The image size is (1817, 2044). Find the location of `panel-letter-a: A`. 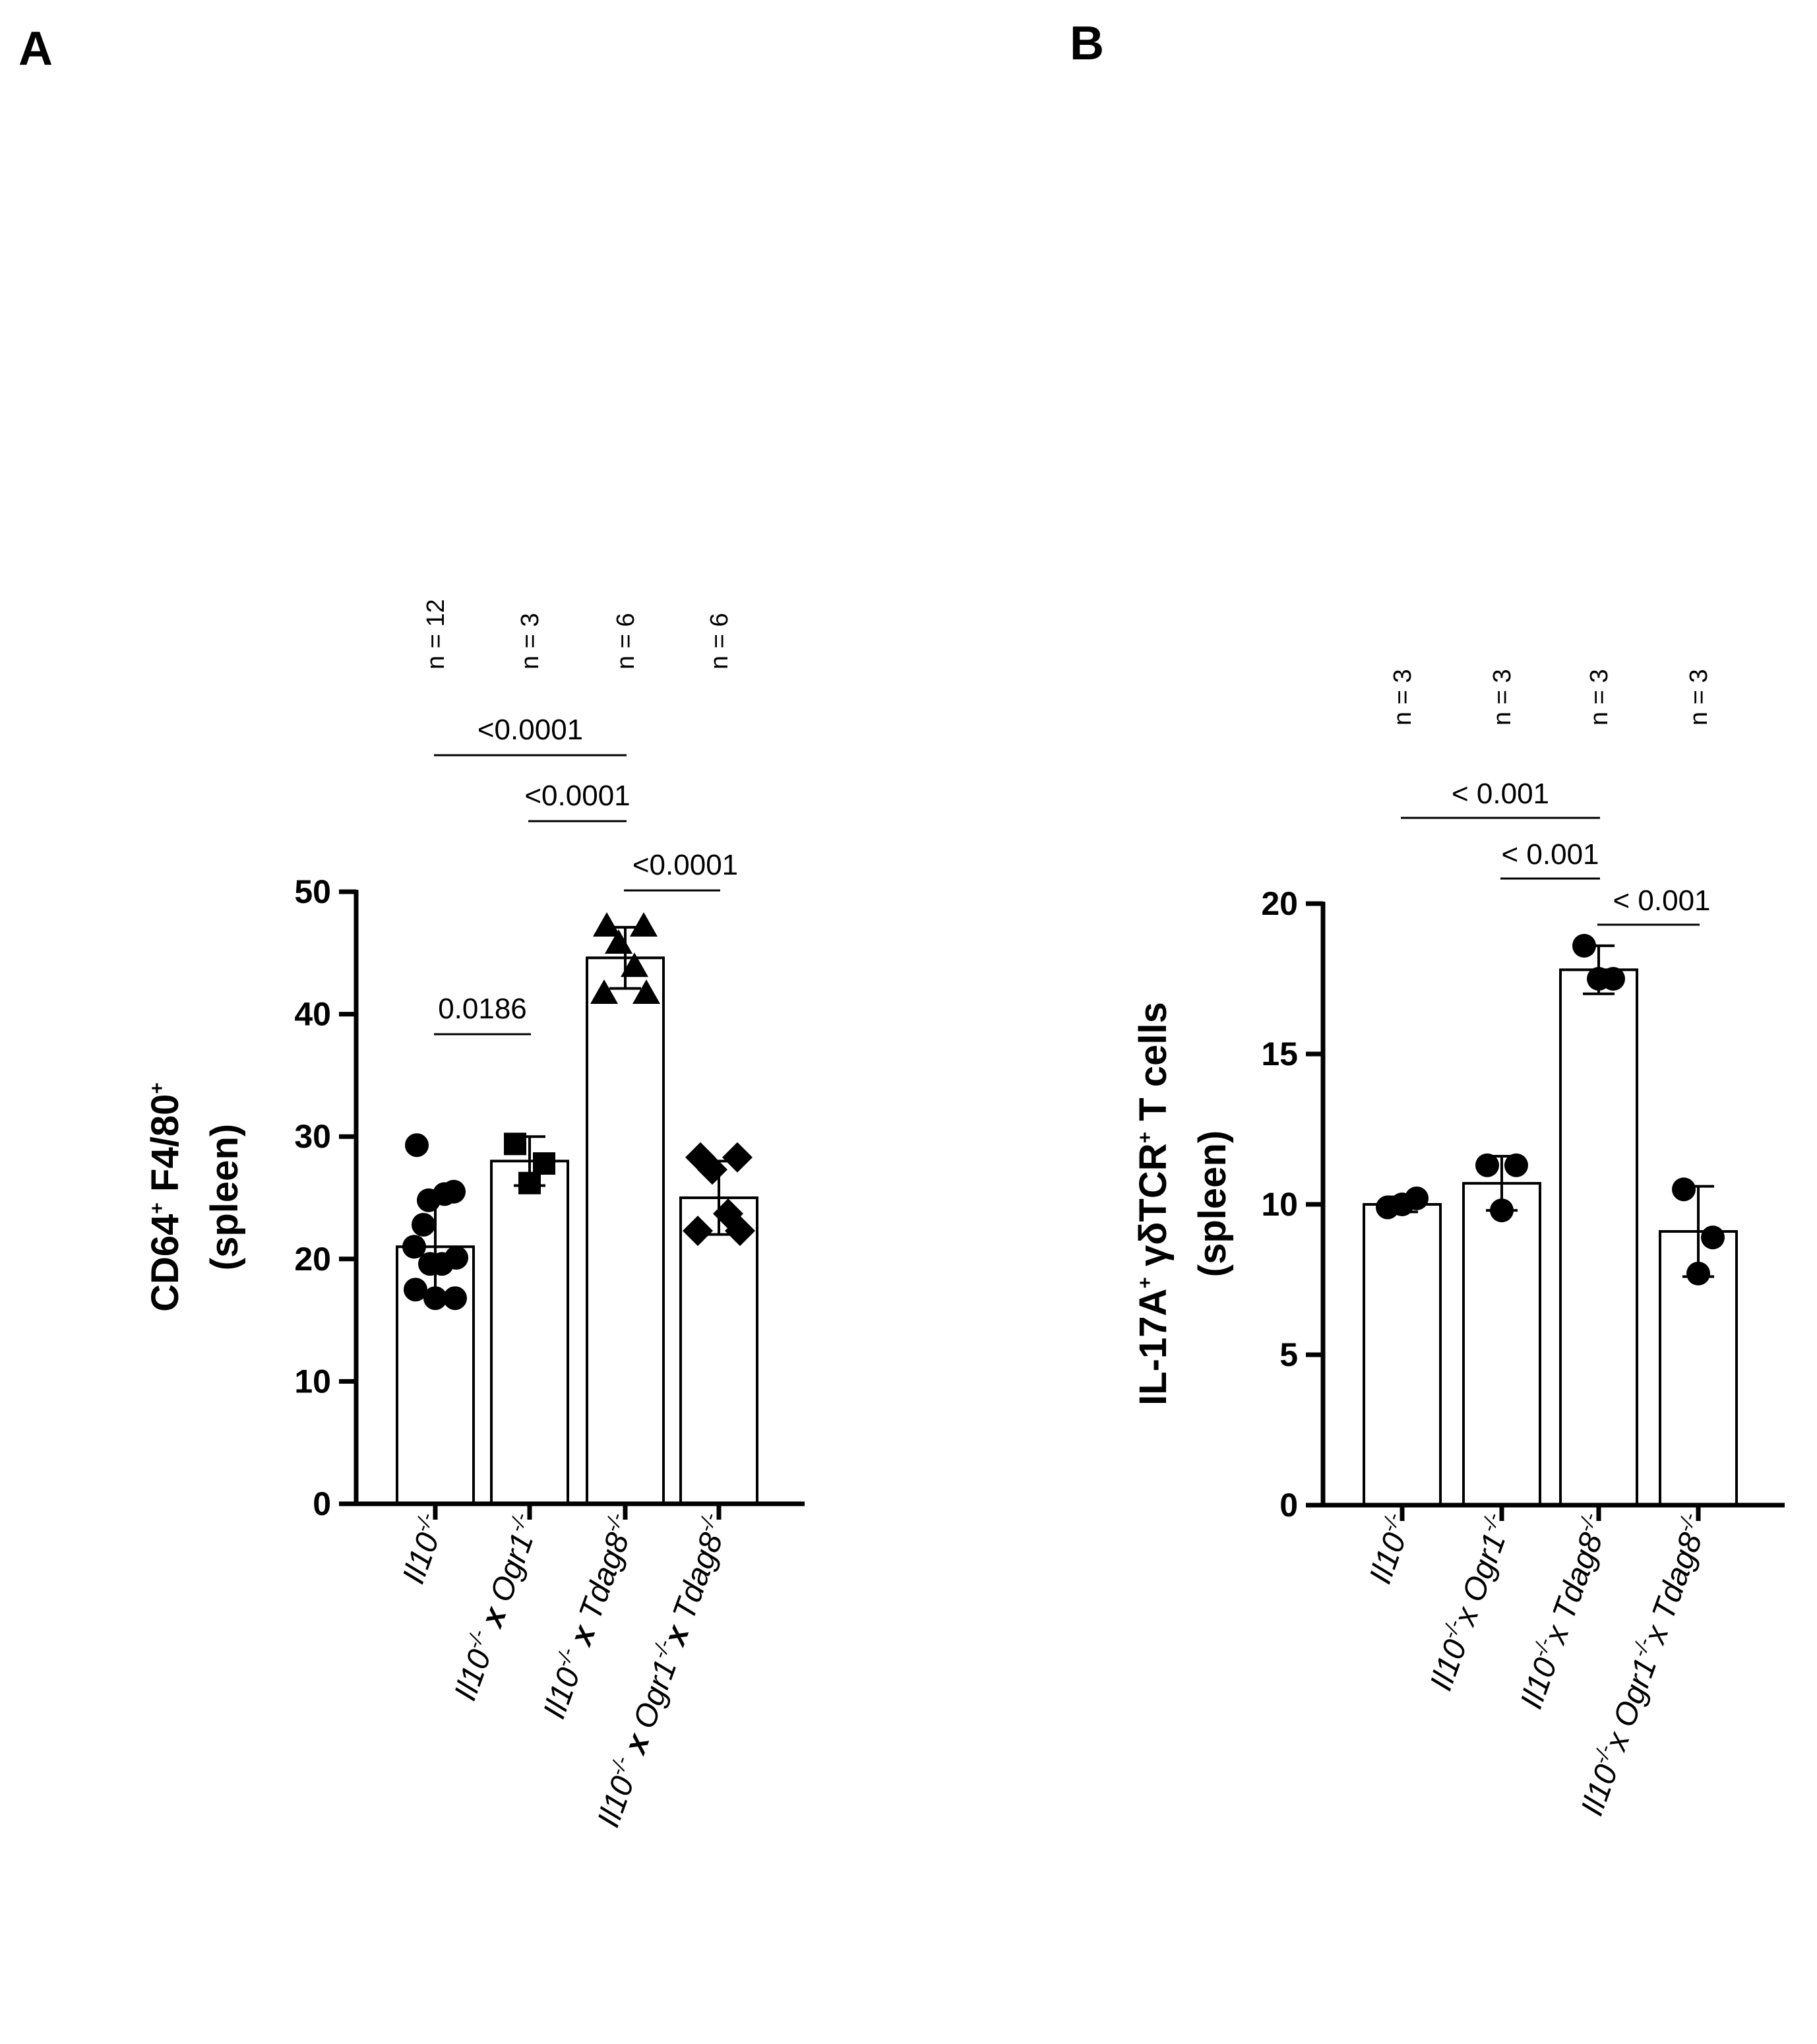

panel-letter-a: A is located at coordinates (35, 48).